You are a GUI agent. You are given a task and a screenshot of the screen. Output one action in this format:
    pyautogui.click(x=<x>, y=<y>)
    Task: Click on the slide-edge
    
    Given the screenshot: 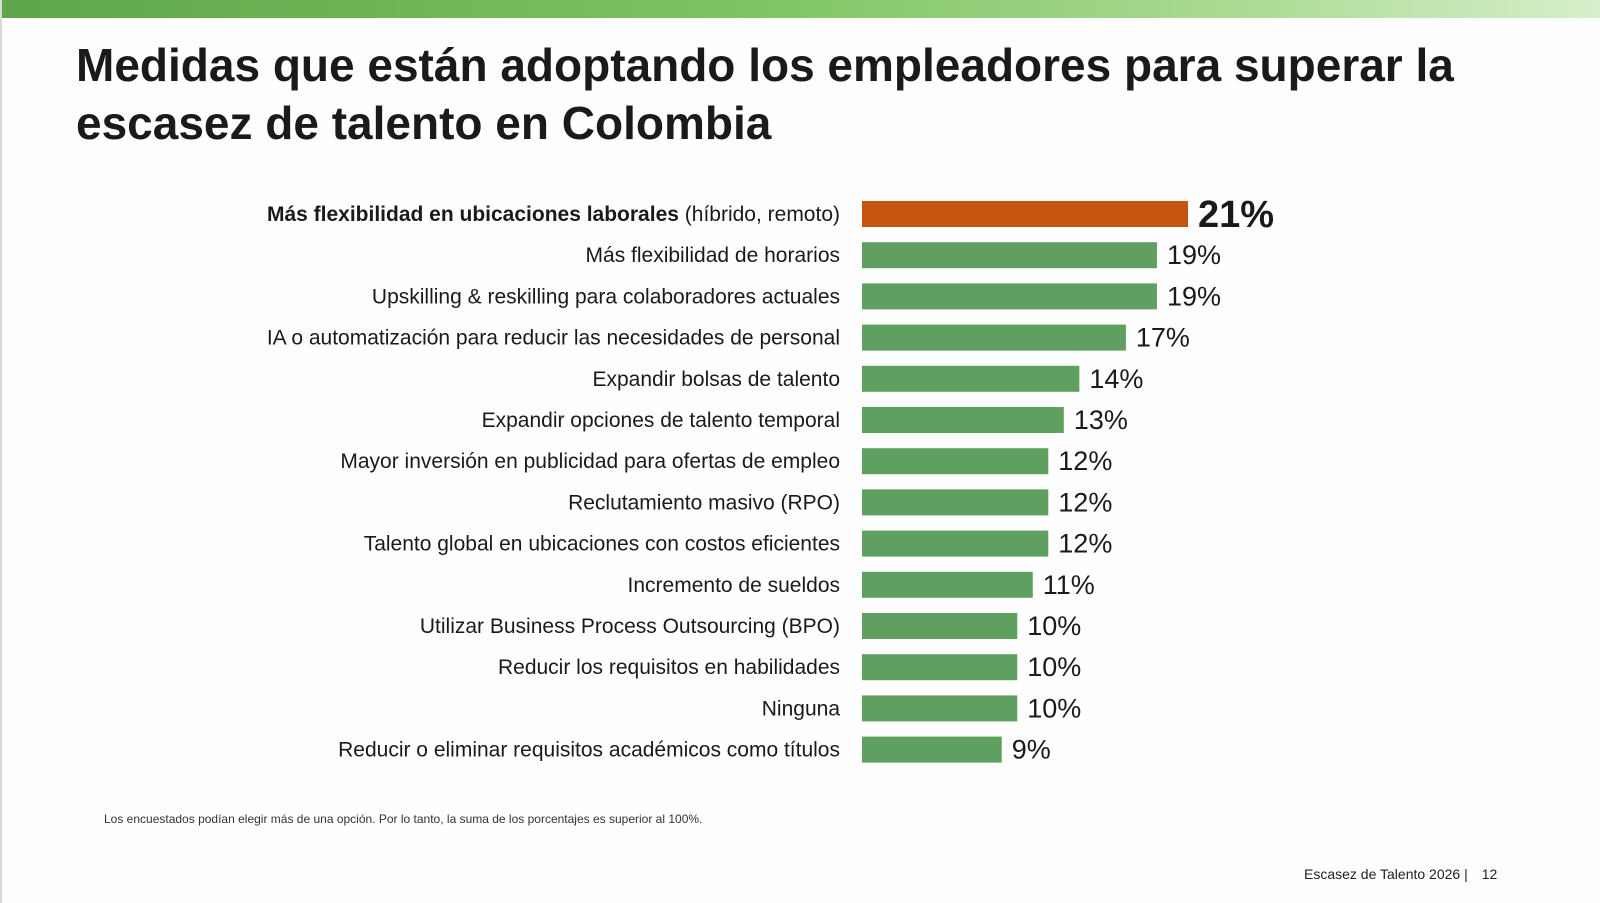 What is the action you would take?
    pyautogui.click(x=1, y=451)
    